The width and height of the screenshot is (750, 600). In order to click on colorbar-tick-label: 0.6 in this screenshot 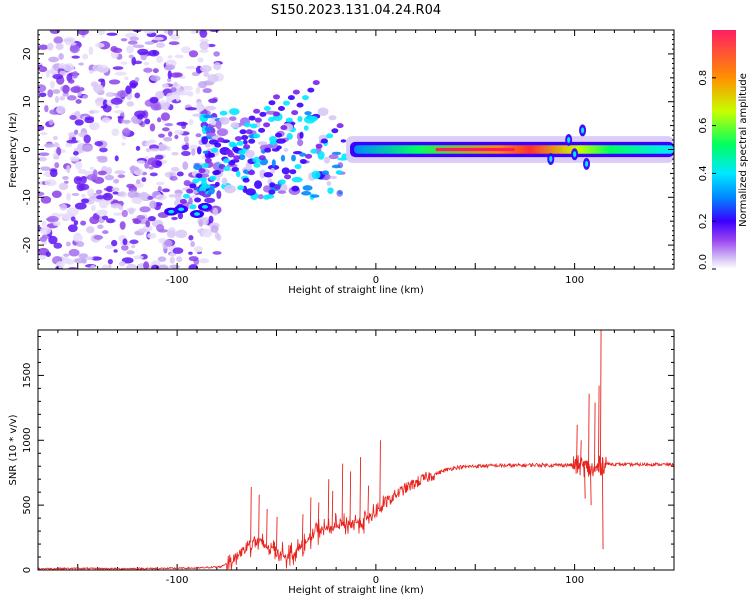, I will do `click(703, 126)`.